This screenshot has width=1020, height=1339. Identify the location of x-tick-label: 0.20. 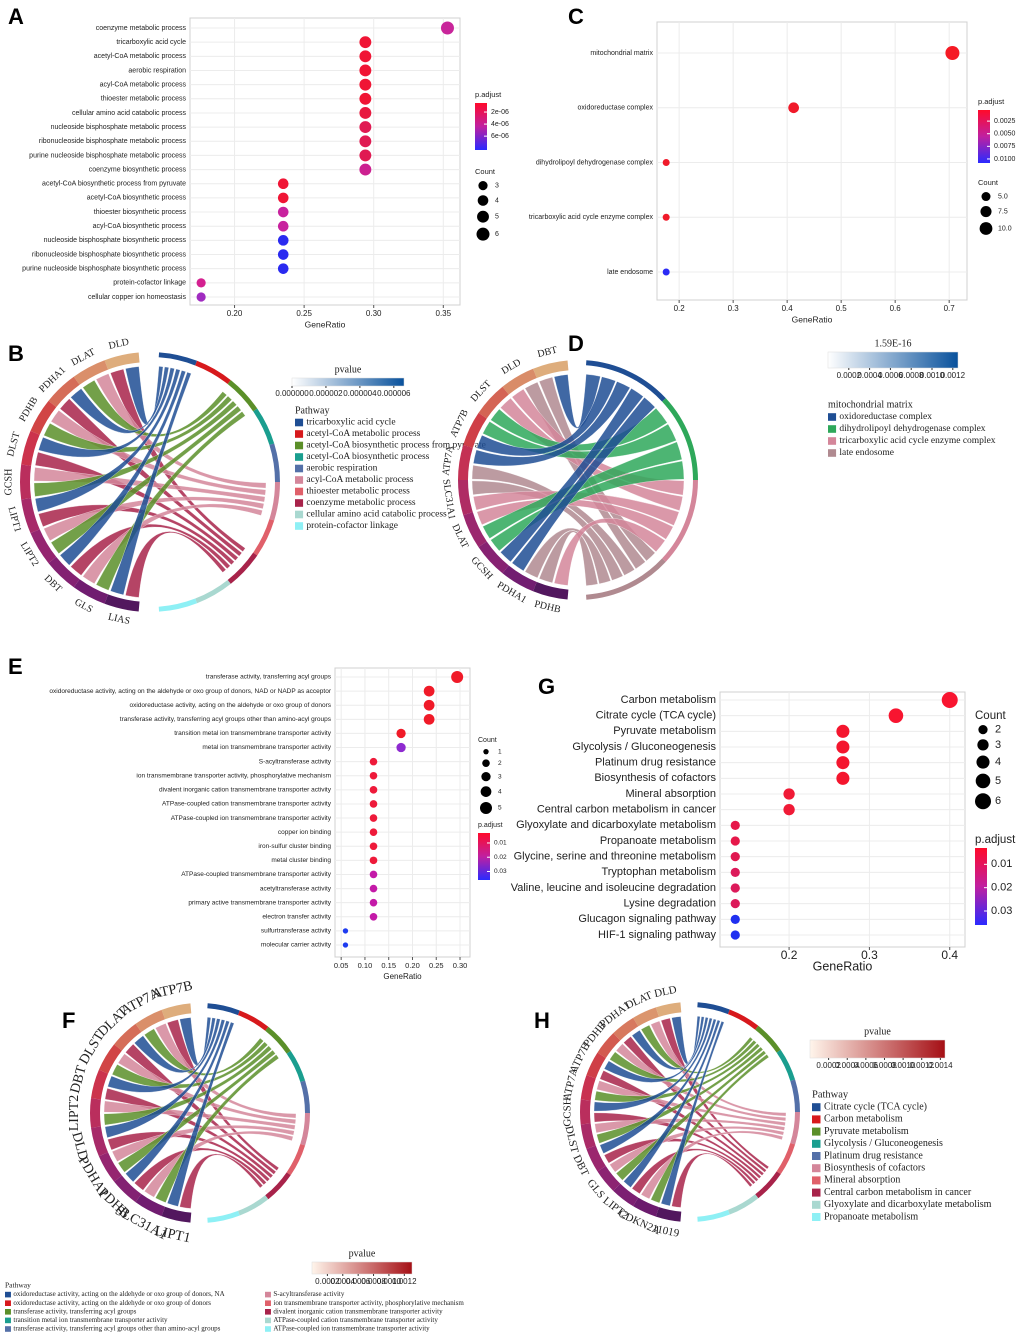
(412, 965).